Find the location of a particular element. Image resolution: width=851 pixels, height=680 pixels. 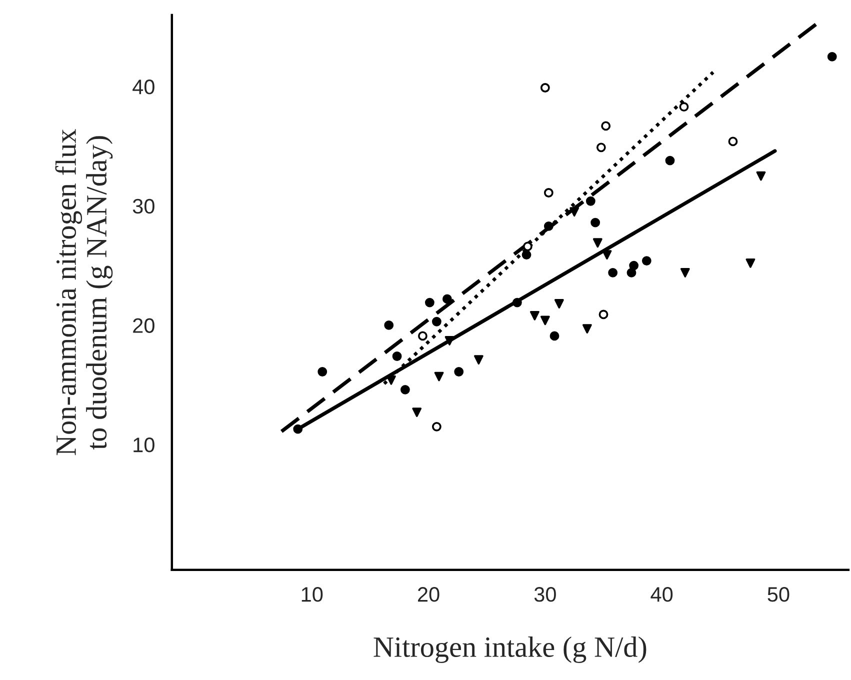

x-tick-label: 50 is located at coordinates (779, 594).